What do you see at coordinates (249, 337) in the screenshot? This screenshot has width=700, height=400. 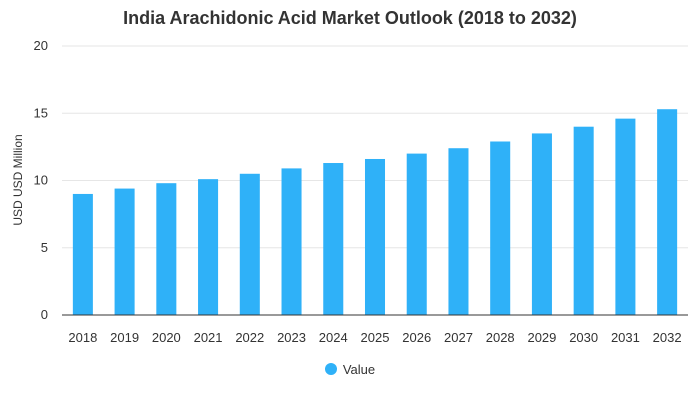 I see `x-tick-label: 2022` at bounding box center [249, 337].